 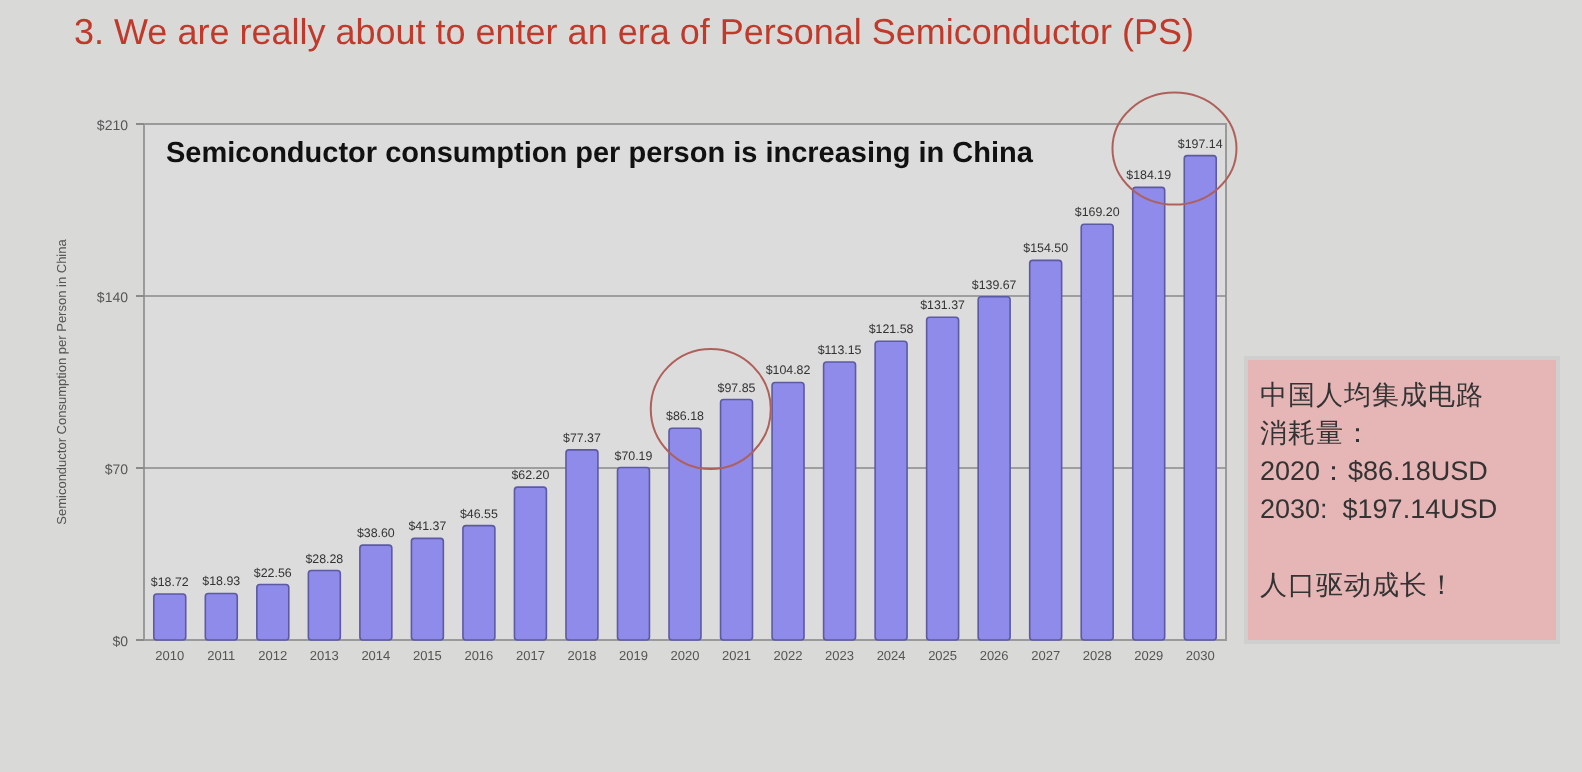 What do you see at coordinates (1359, 586) in the screenshot?
I see `annotation: 人口驱动成长！` at bounding box center [1359, 586].